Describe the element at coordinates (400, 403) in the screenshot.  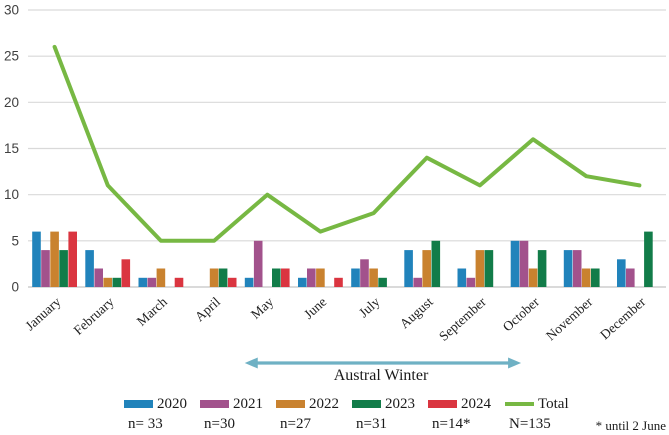
I see `legend-label: 2023` at that location.